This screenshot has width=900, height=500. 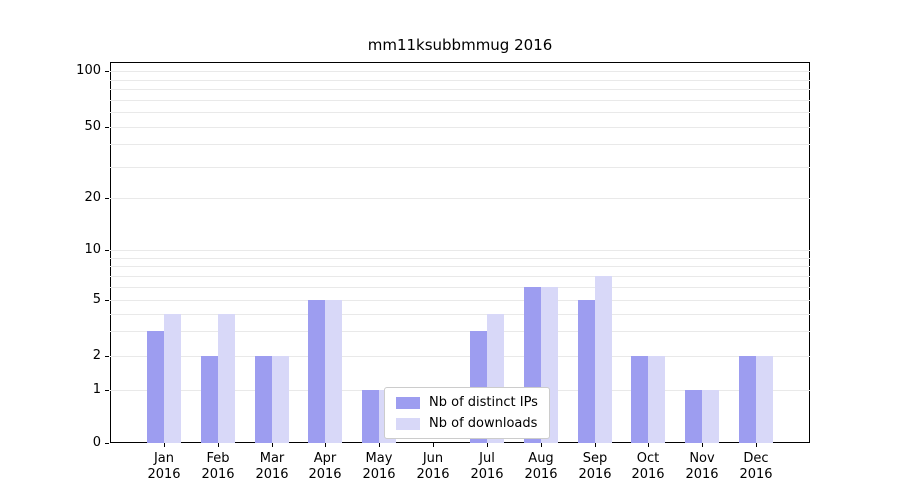 I want to click on bar-distinct-ips-may, so click(x=371, y=416).